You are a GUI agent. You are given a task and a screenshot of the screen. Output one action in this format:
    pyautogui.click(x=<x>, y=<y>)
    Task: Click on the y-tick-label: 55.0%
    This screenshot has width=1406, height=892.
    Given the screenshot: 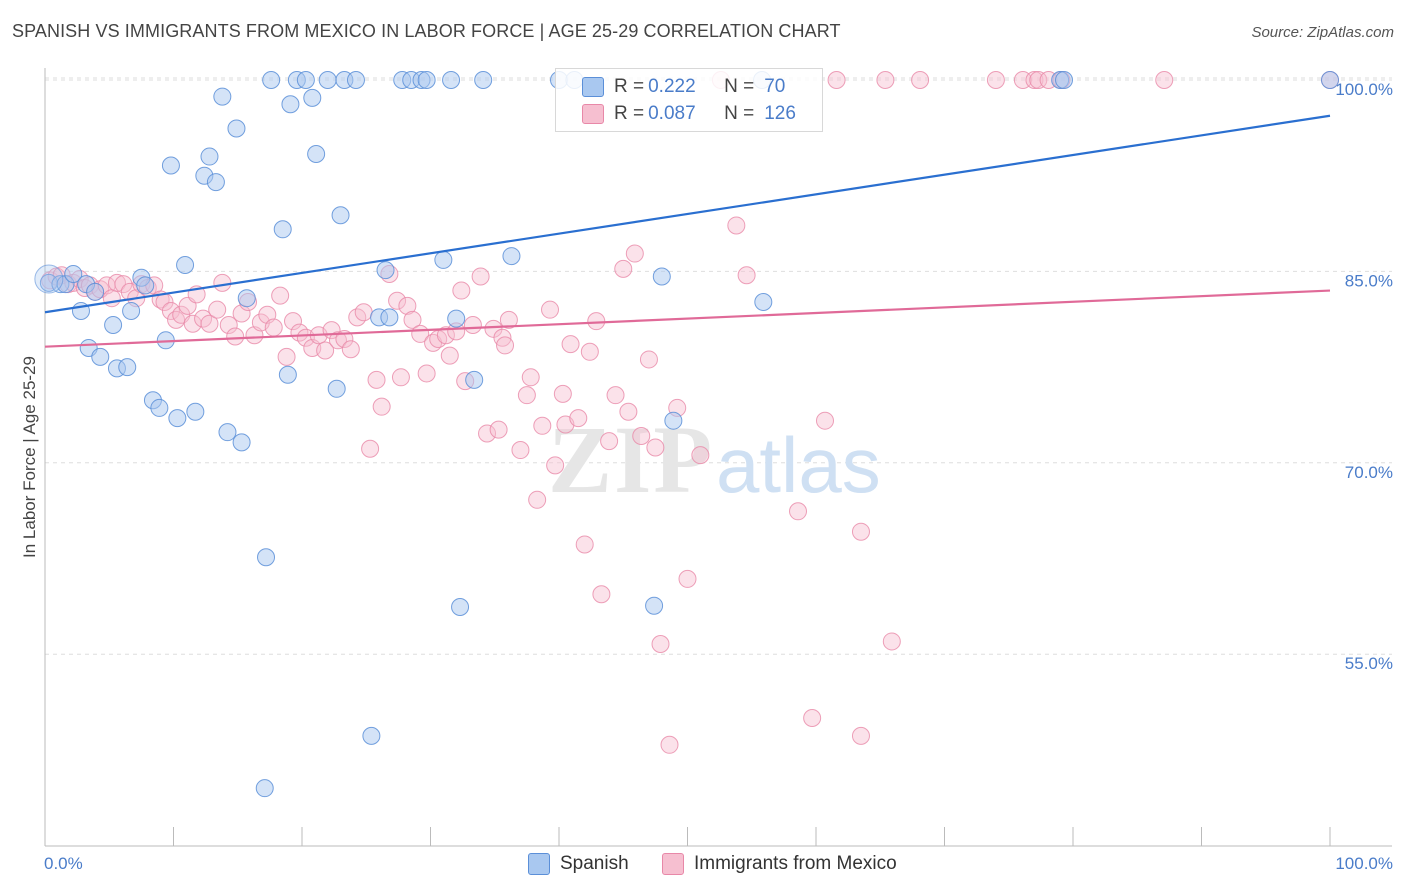 What is the action you would take?
    pyautogui.click(x=1369, y=663)
    